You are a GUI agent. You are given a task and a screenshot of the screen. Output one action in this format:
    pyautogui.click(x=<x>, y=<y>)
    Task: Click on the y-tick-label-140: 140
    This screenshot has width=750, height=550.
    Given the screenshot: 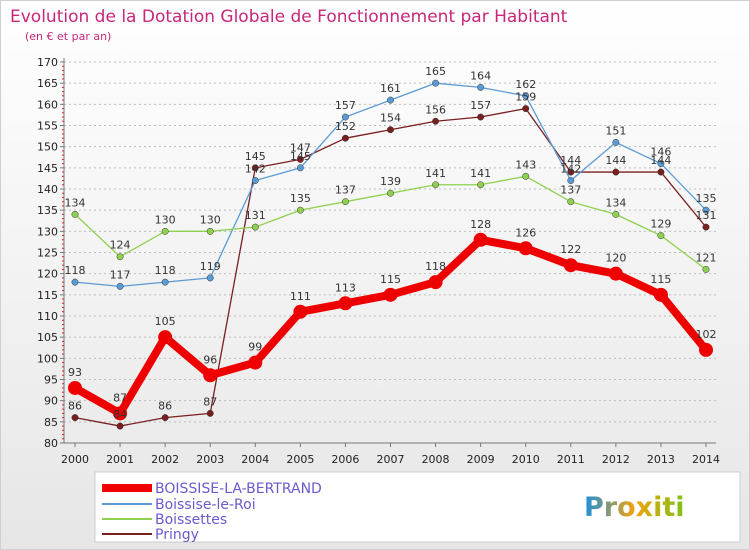 What is the action you would take?
    pyautogui.click(x=47, y=189)
    